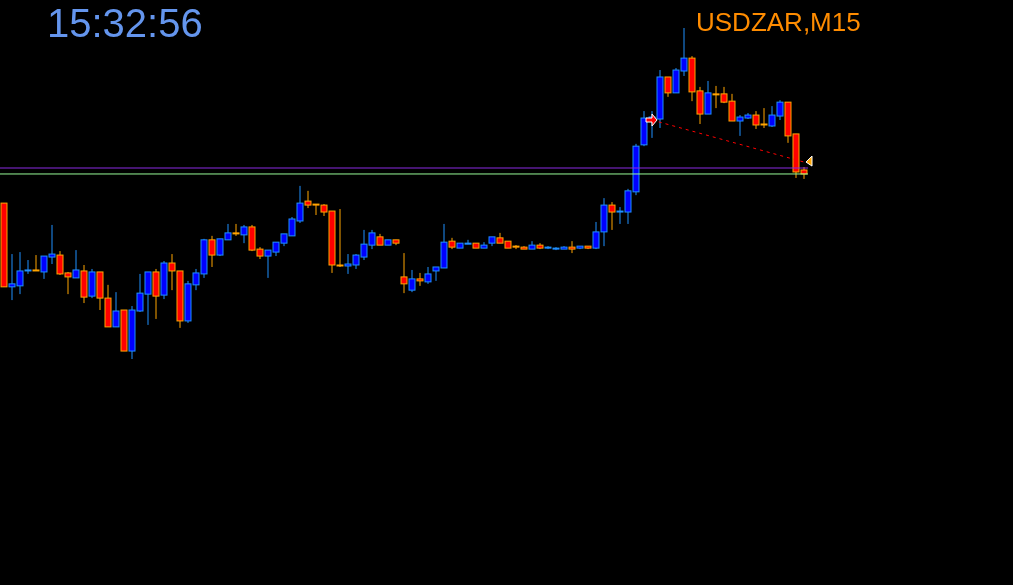 The width and height of the screenshot is (1013, 585). I want to click on chart-title: USDZAR,M15, so click(778, 22).